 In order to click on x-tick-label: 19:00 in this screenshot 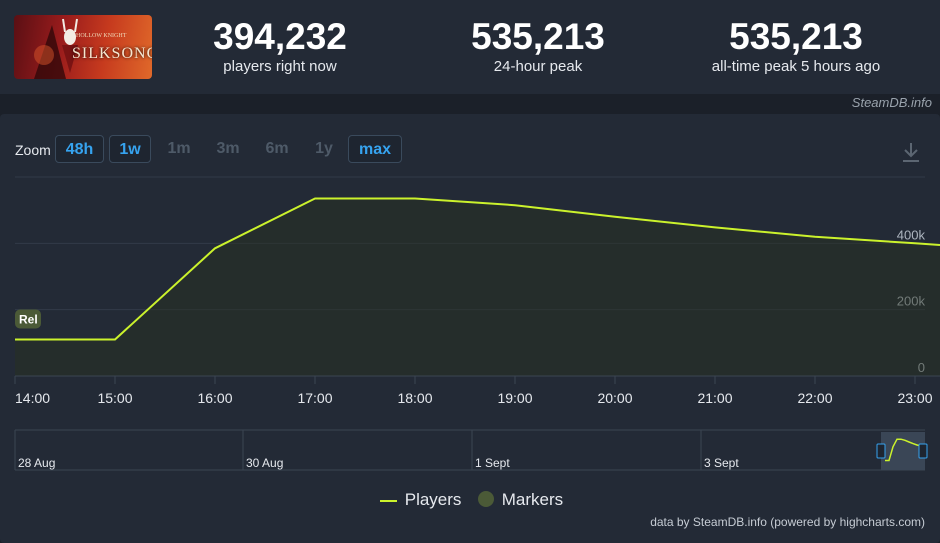, I will do `click(514, 398)`.